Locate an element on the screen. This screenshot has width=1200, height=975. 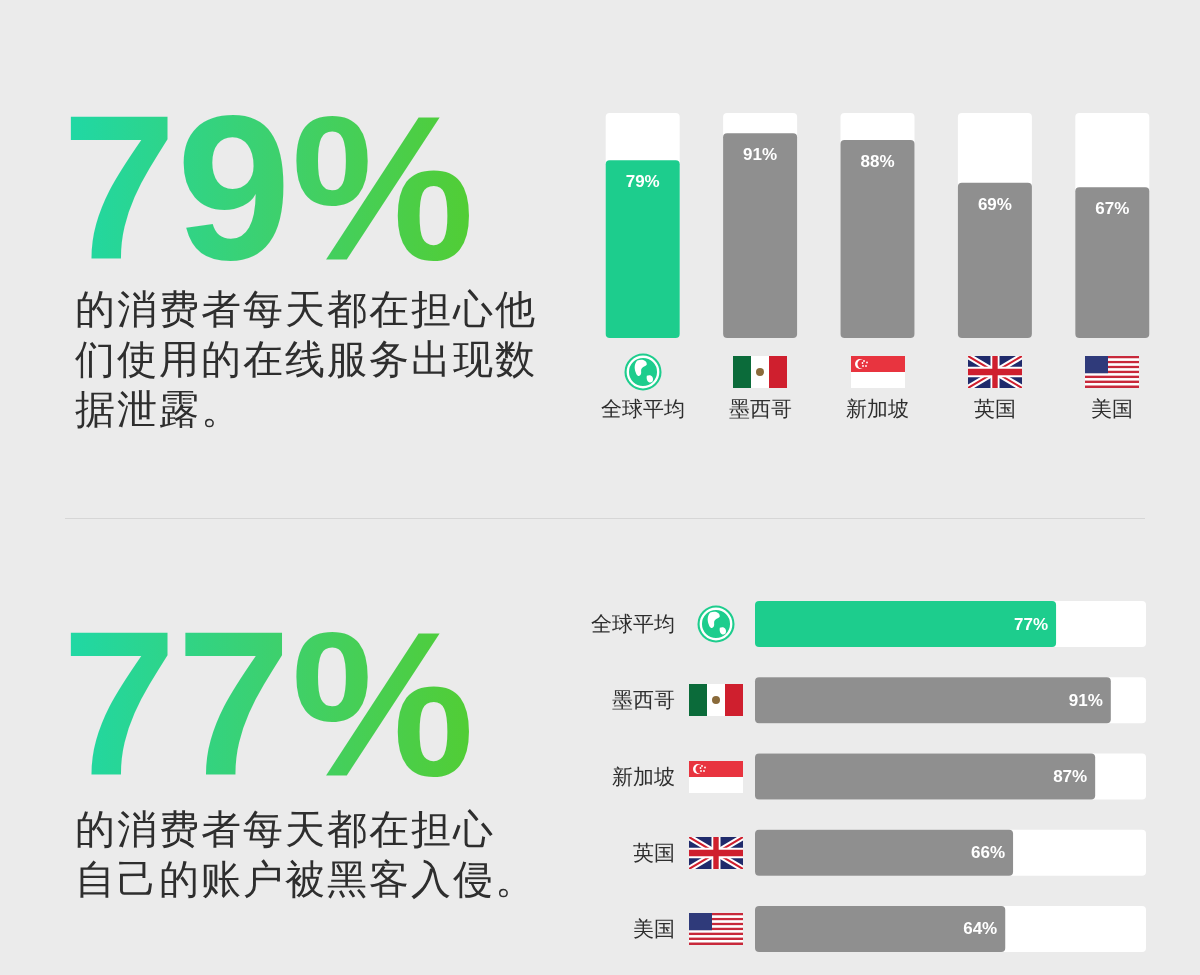
data-label: 69% is located at coordinates (994, 204).